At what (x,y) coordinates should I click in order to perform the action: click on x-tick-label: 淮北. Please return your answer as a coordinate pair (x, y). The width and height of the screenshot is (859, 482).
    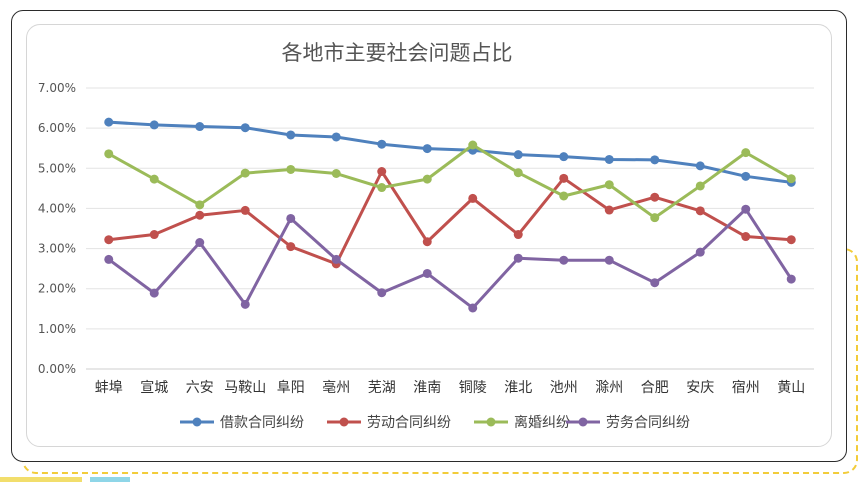
    Looking at the image, I should click on (518, 388).